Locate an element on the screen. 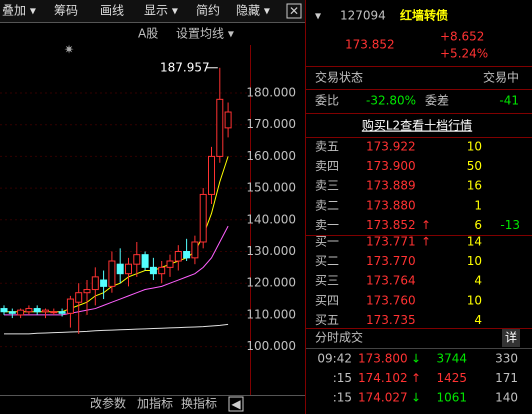 Image resolution: width=532 pixels, height=414 pixels. detail-label: 详 is located at coordinates (511, 337).